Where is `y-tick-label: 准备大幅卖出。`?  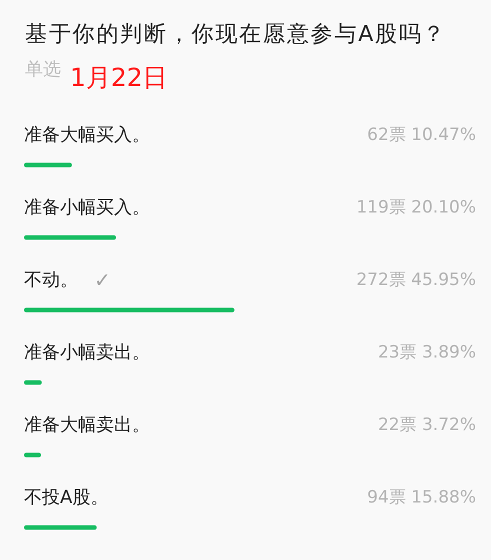
y-tick-label: 准备大幅卖出。 is located at coordinates (87, 425).